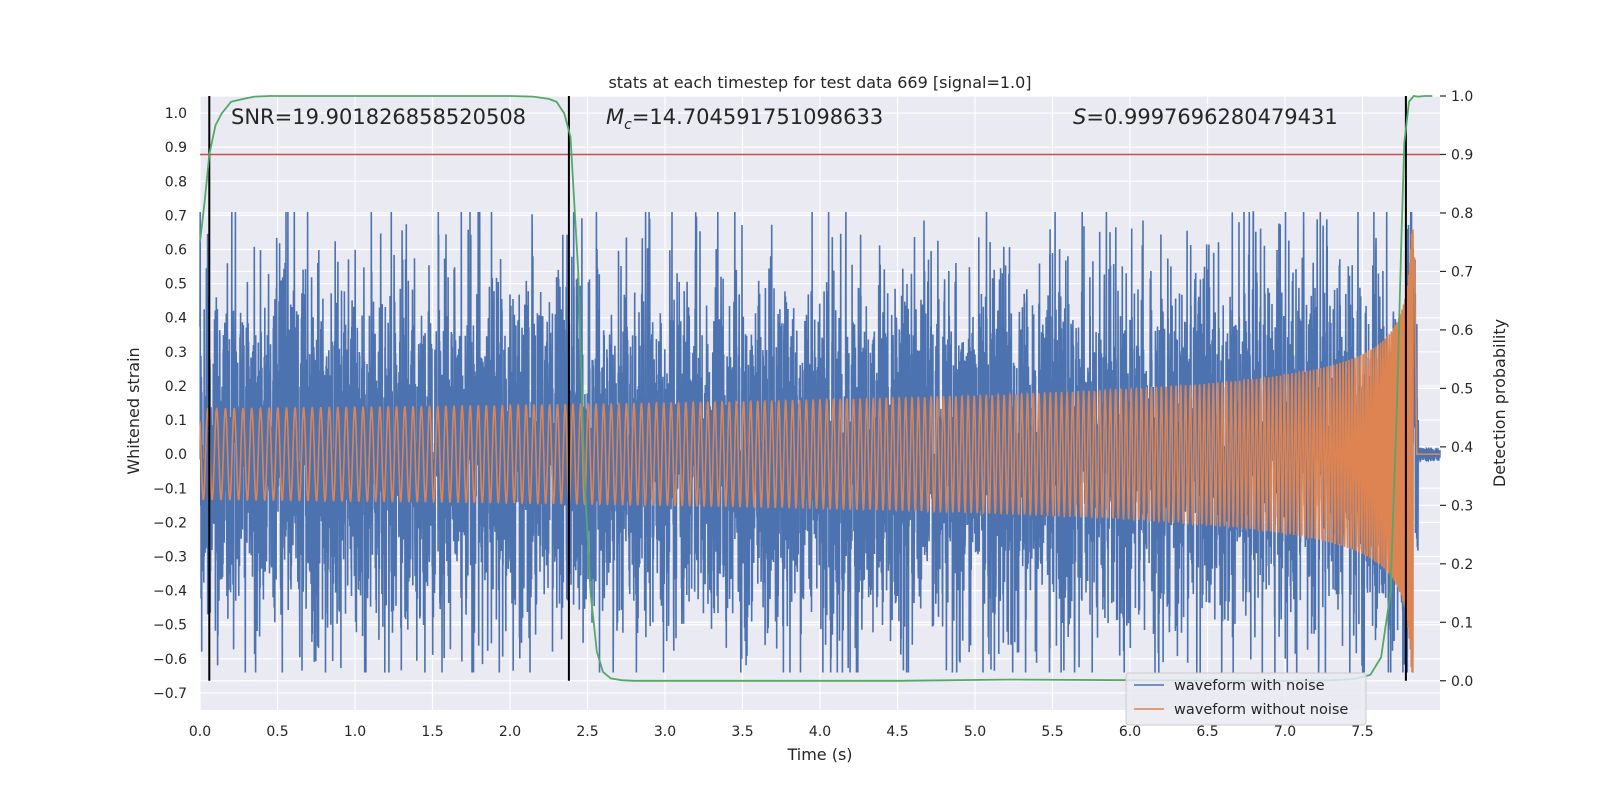 The image size is (1600, 800). I want to click on x-tick-label: 4.0, so click(820, 732).